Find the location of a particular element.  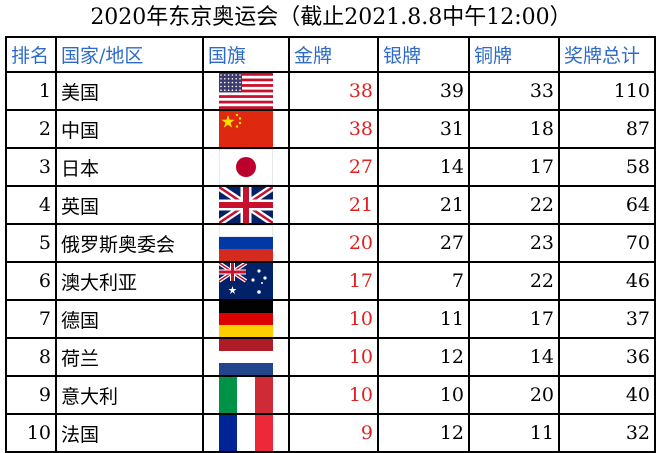

header-country: 国家/地区 is located at coordinates (129, 54).